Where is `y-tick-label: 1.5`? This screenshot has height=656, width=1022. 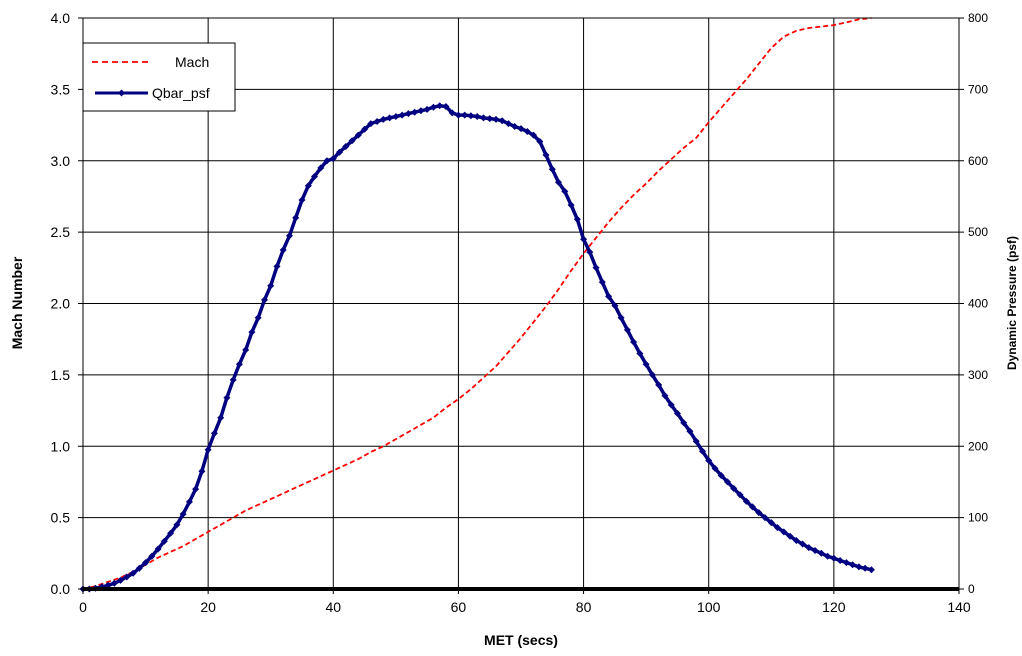 y-tick-label: 1.5 is located at coordinates (61, 375).